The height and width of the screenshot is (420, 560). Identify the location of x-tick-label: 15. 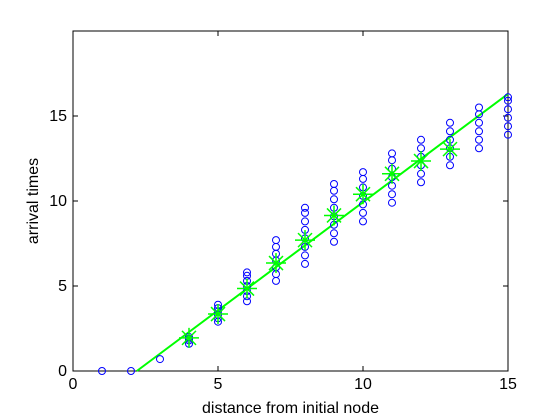
(508, 384).